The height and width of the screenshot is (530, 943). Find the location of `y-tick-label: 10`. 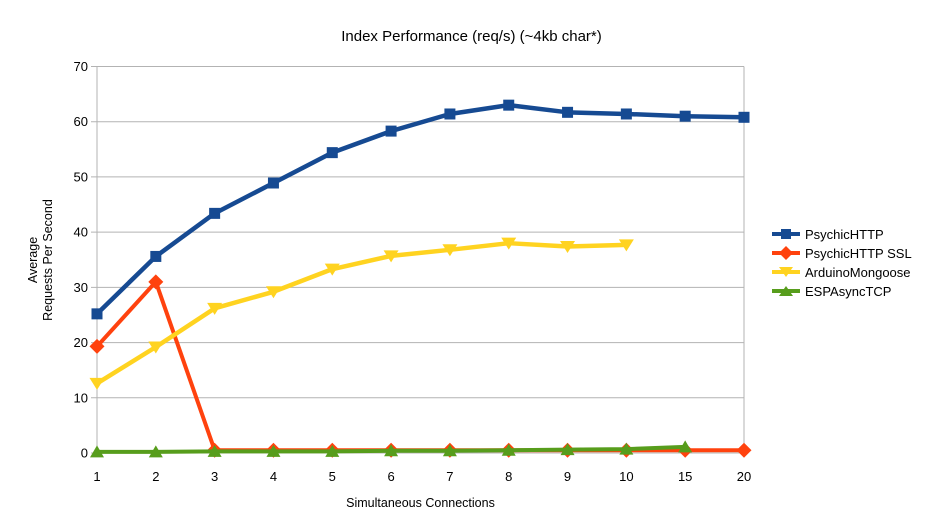

y-tick-label: 10 is located at coordinates (81, 397).